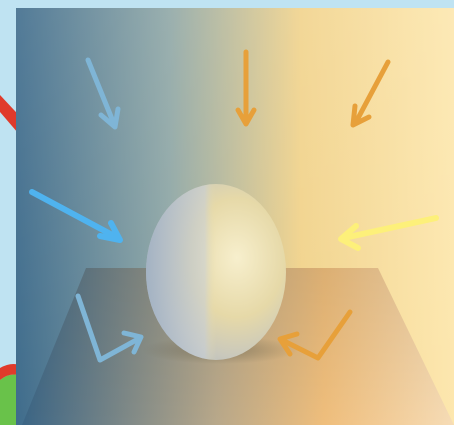  I want to click on arrow-left, so click(76, 216).